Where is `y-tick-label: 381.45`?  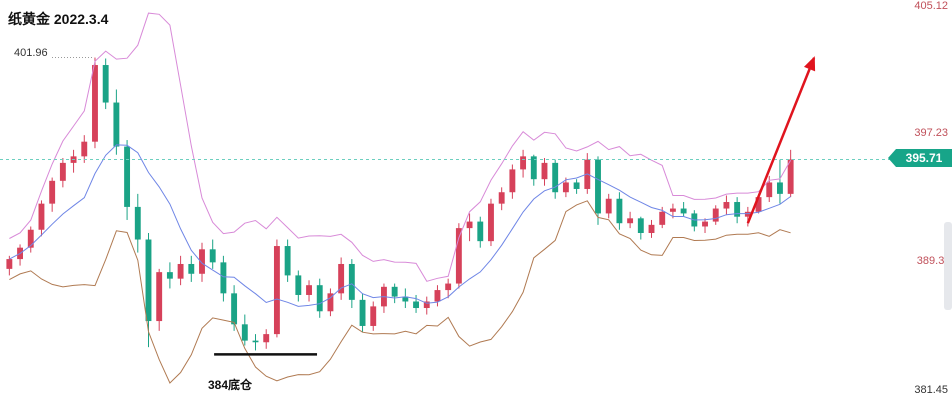 y-tick-label: 381.45 is located at coordinates (931, 390).